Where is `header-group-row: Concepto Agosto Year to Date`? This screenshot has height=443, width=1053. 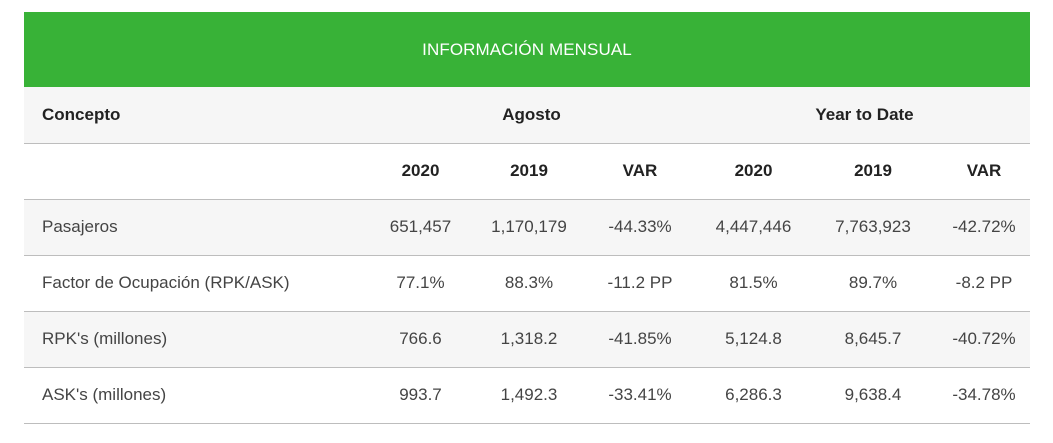
header-group-row: Concepto Agosto Year to Date is located at coordinates (527, 115).